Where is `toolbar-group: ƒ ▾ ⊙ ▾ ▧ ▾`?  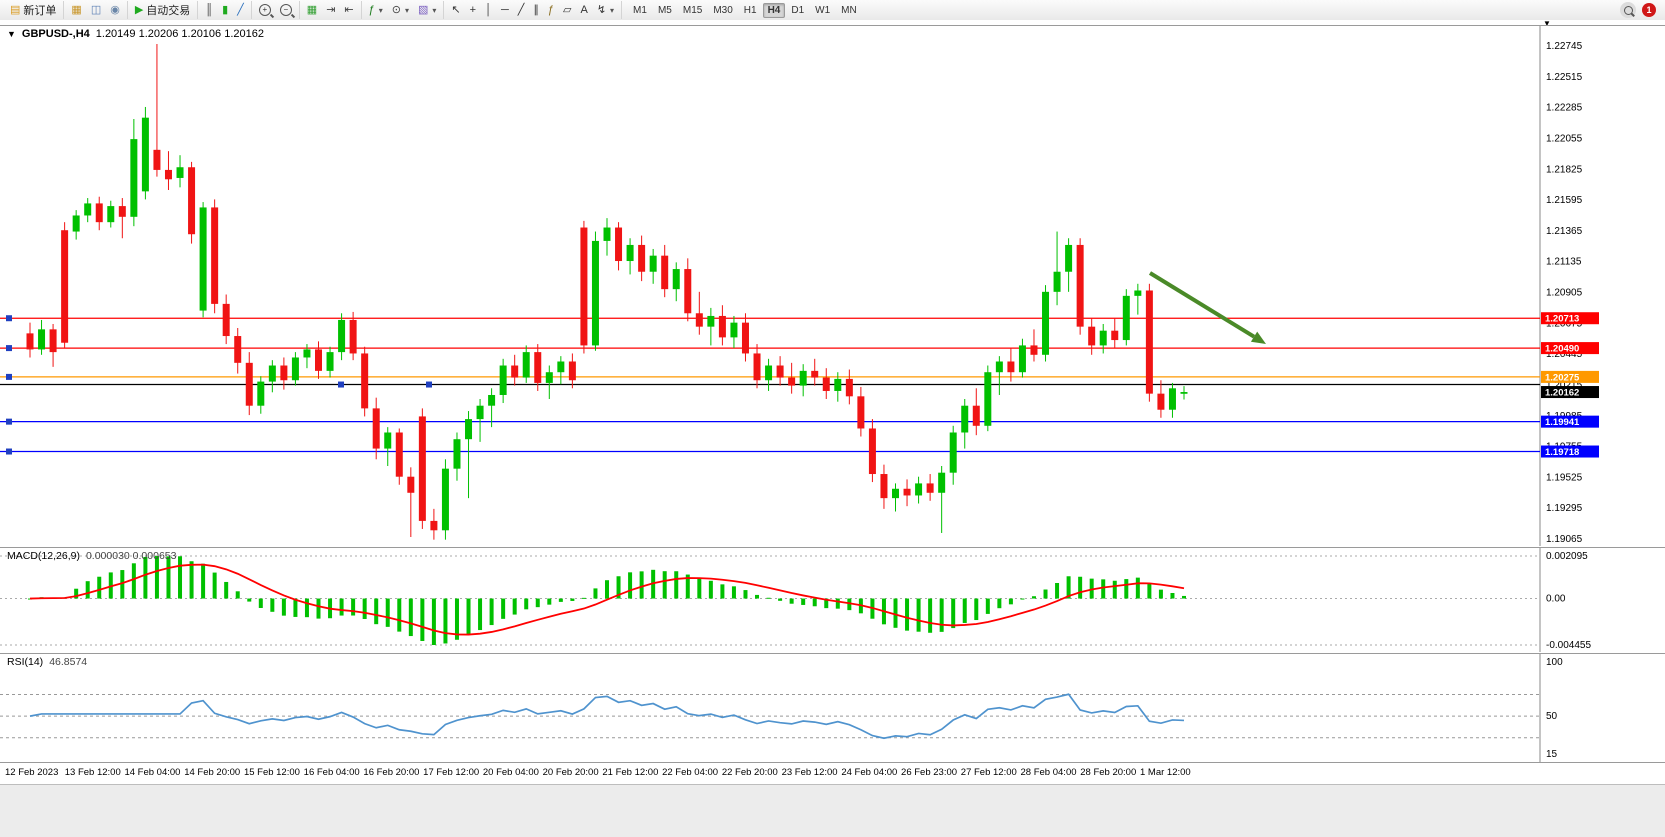
toolbar-group: ƒ ▾ ⊙ ▾ ▧ ▾ is located at coordinates (403, 10).